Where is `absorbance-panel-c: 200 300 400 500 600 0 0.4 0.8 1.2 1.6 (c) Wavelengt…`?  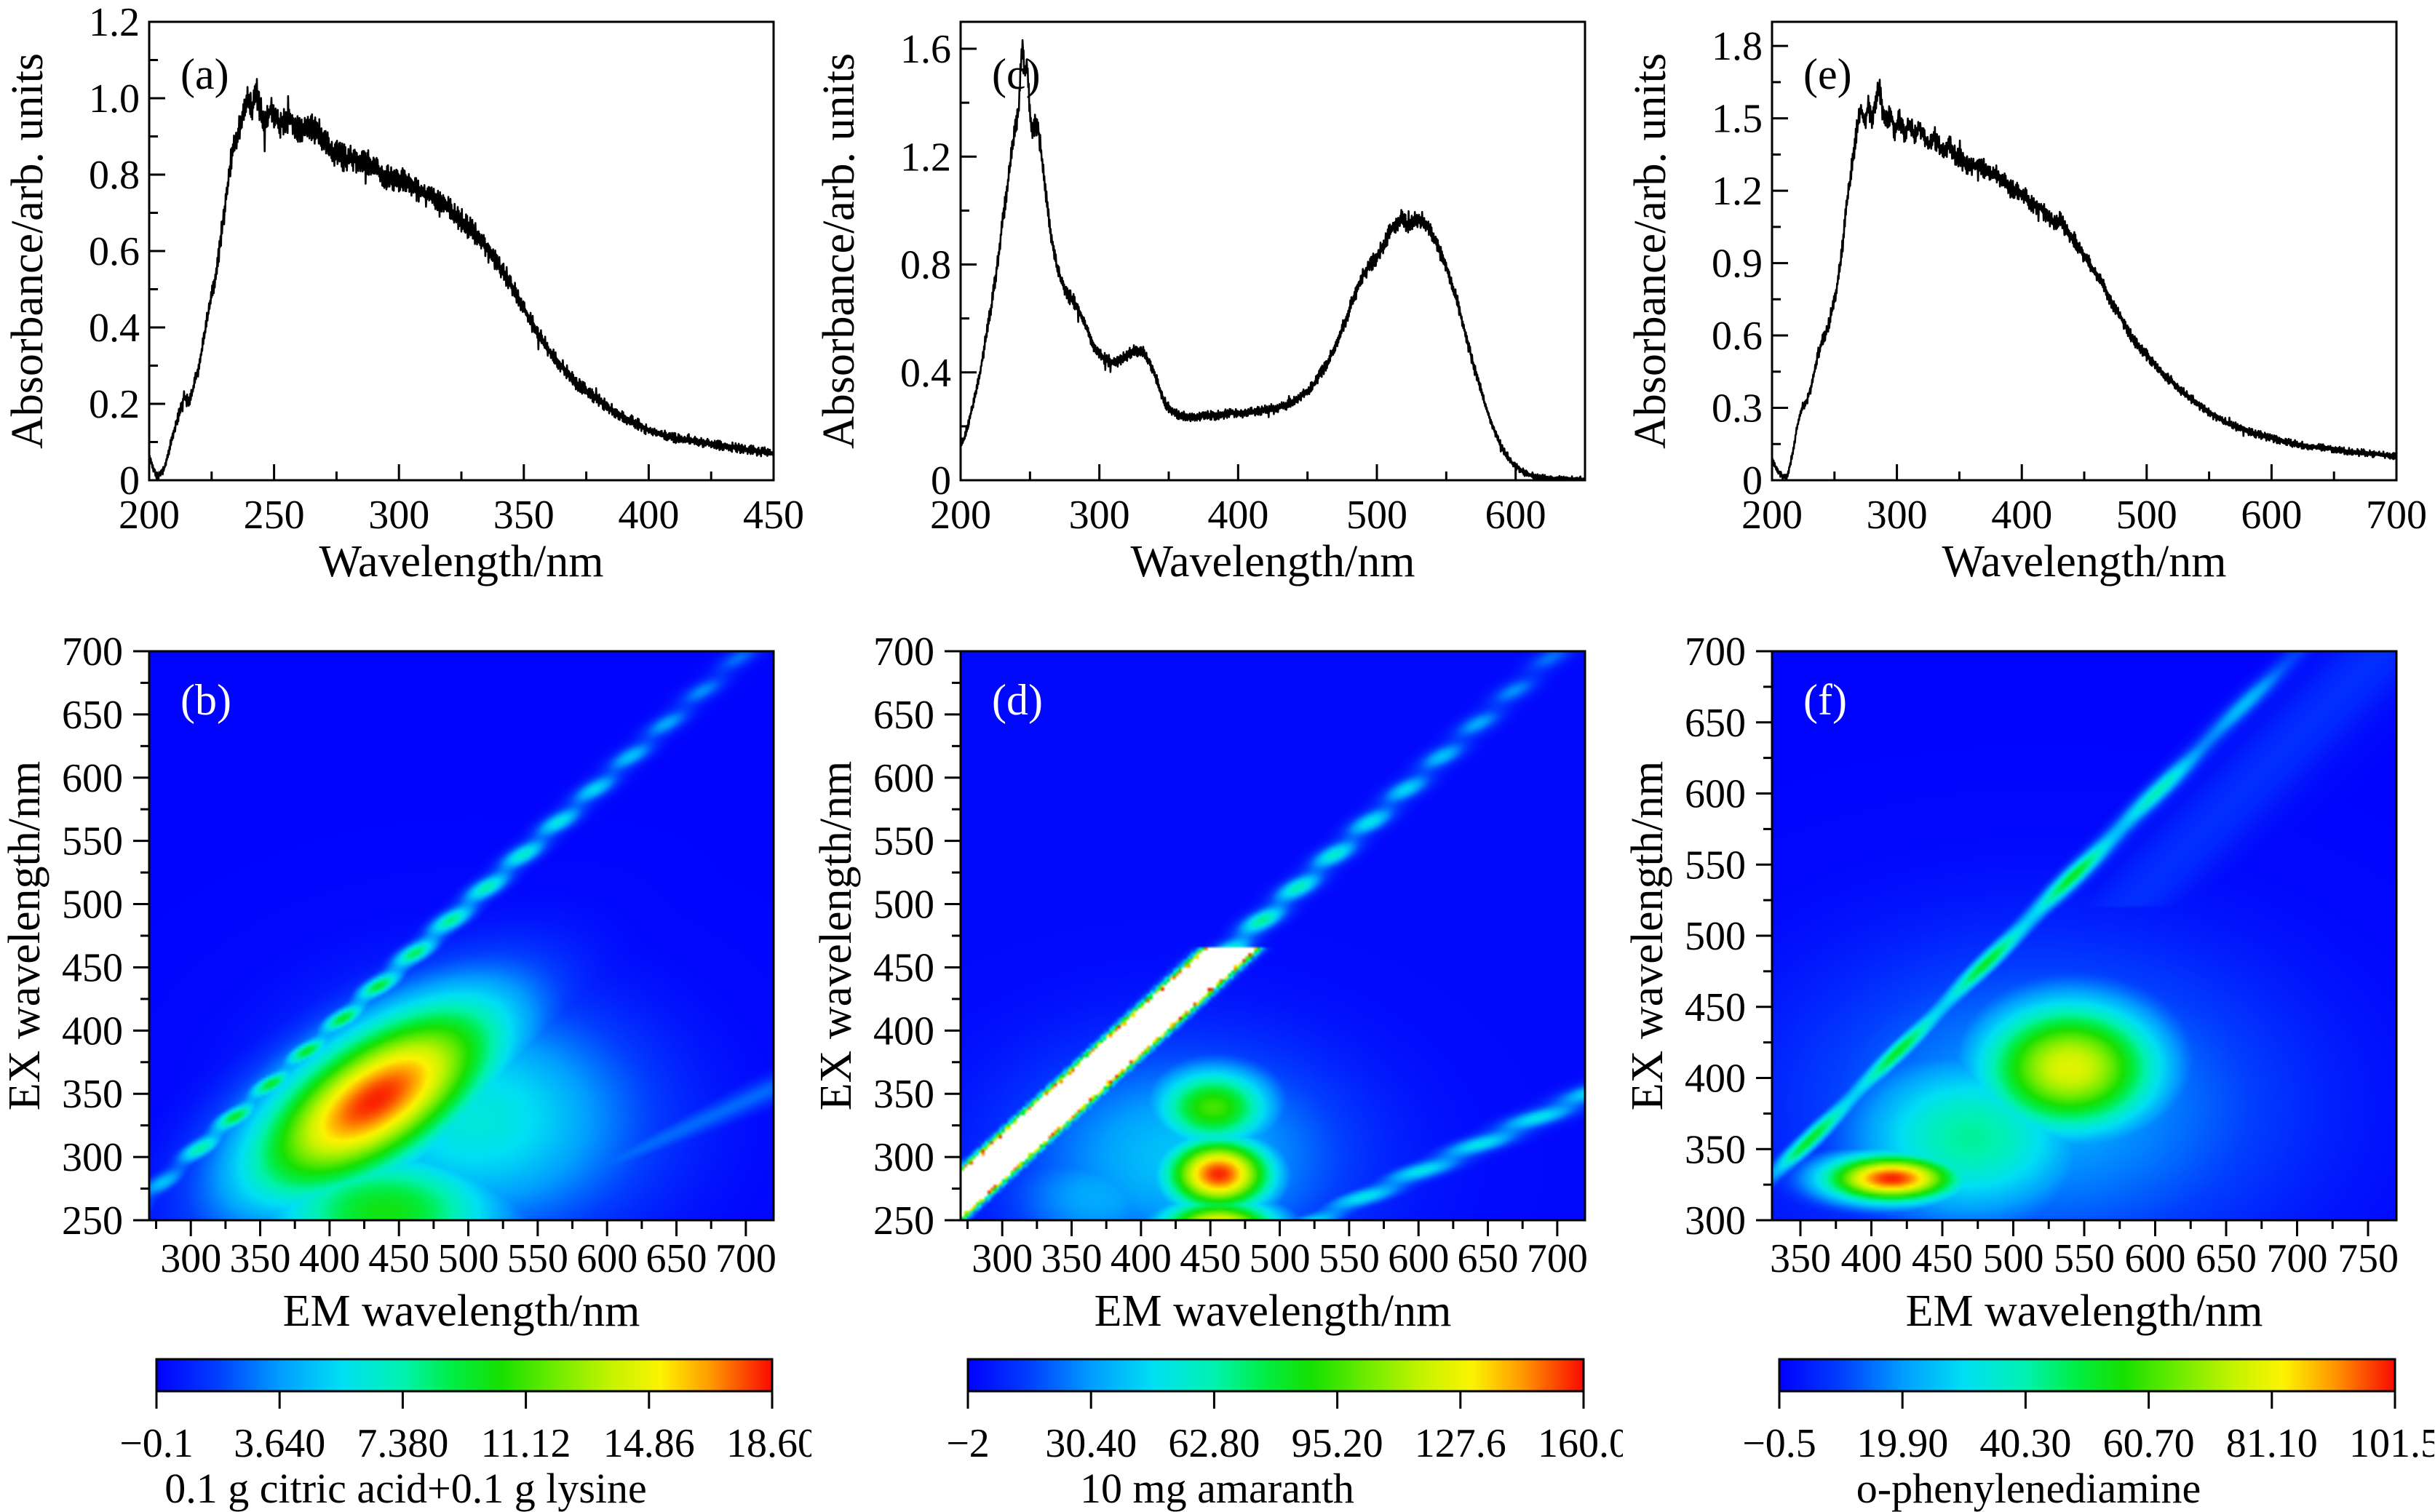 absorbance-panel-c: 200 300 400 500 600 0 0.4 0.8 1.2 1.6 (c) Wavelengt… is located at coordinates (1217, 295).